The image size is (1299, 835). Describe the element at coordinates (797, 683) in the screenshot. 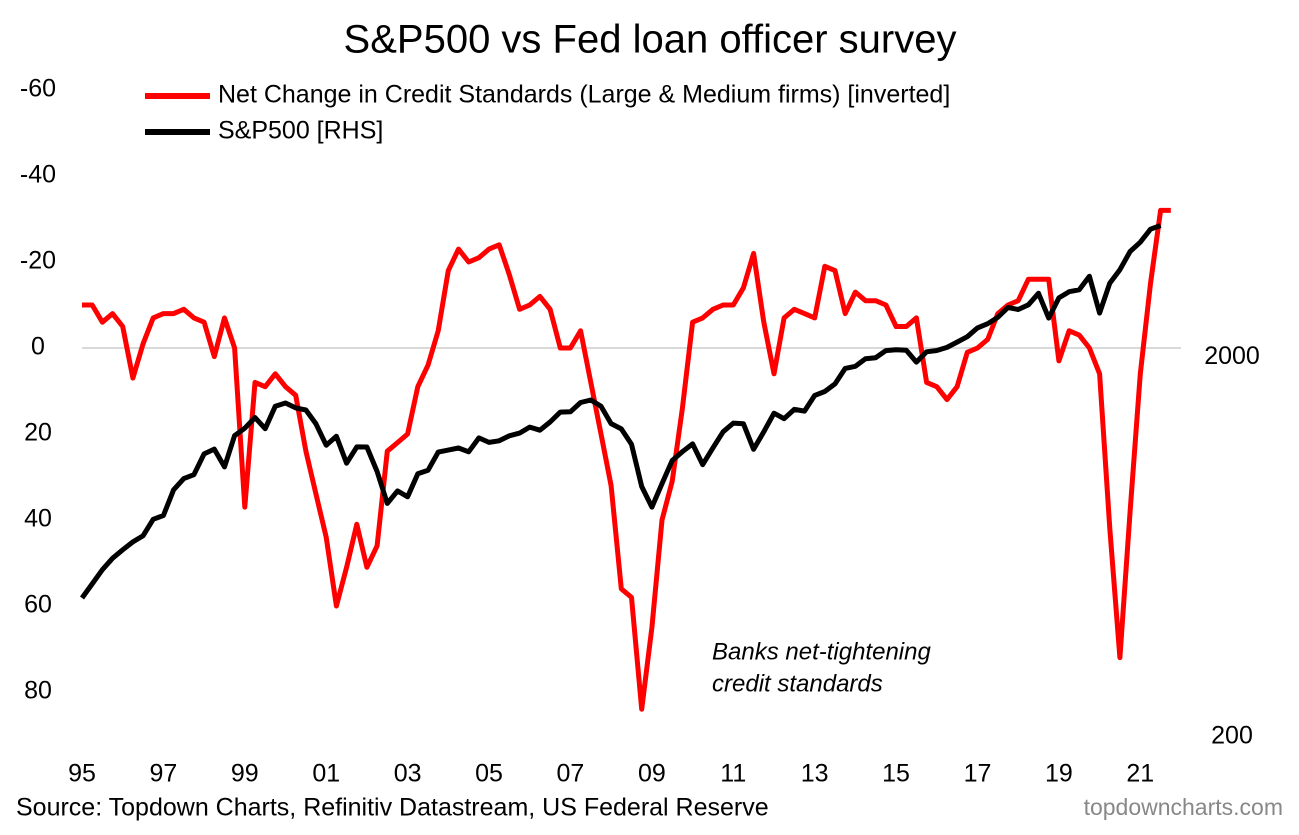

I see `annotation: credit standards` at that location.